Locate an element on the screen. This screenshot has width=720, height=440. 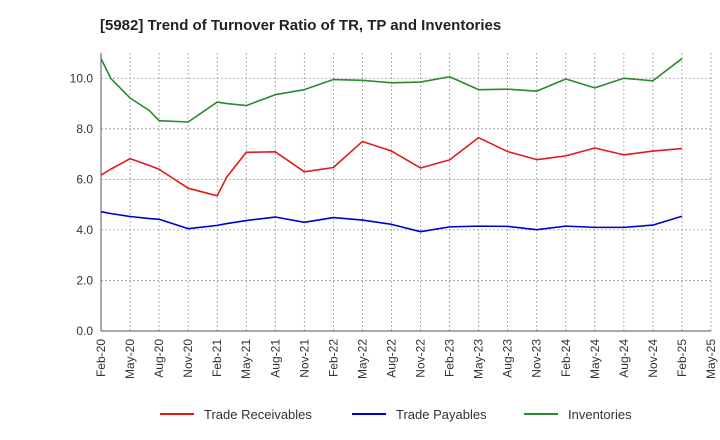
y-tick-label: 8.0 is located at coordinates (84, 129).